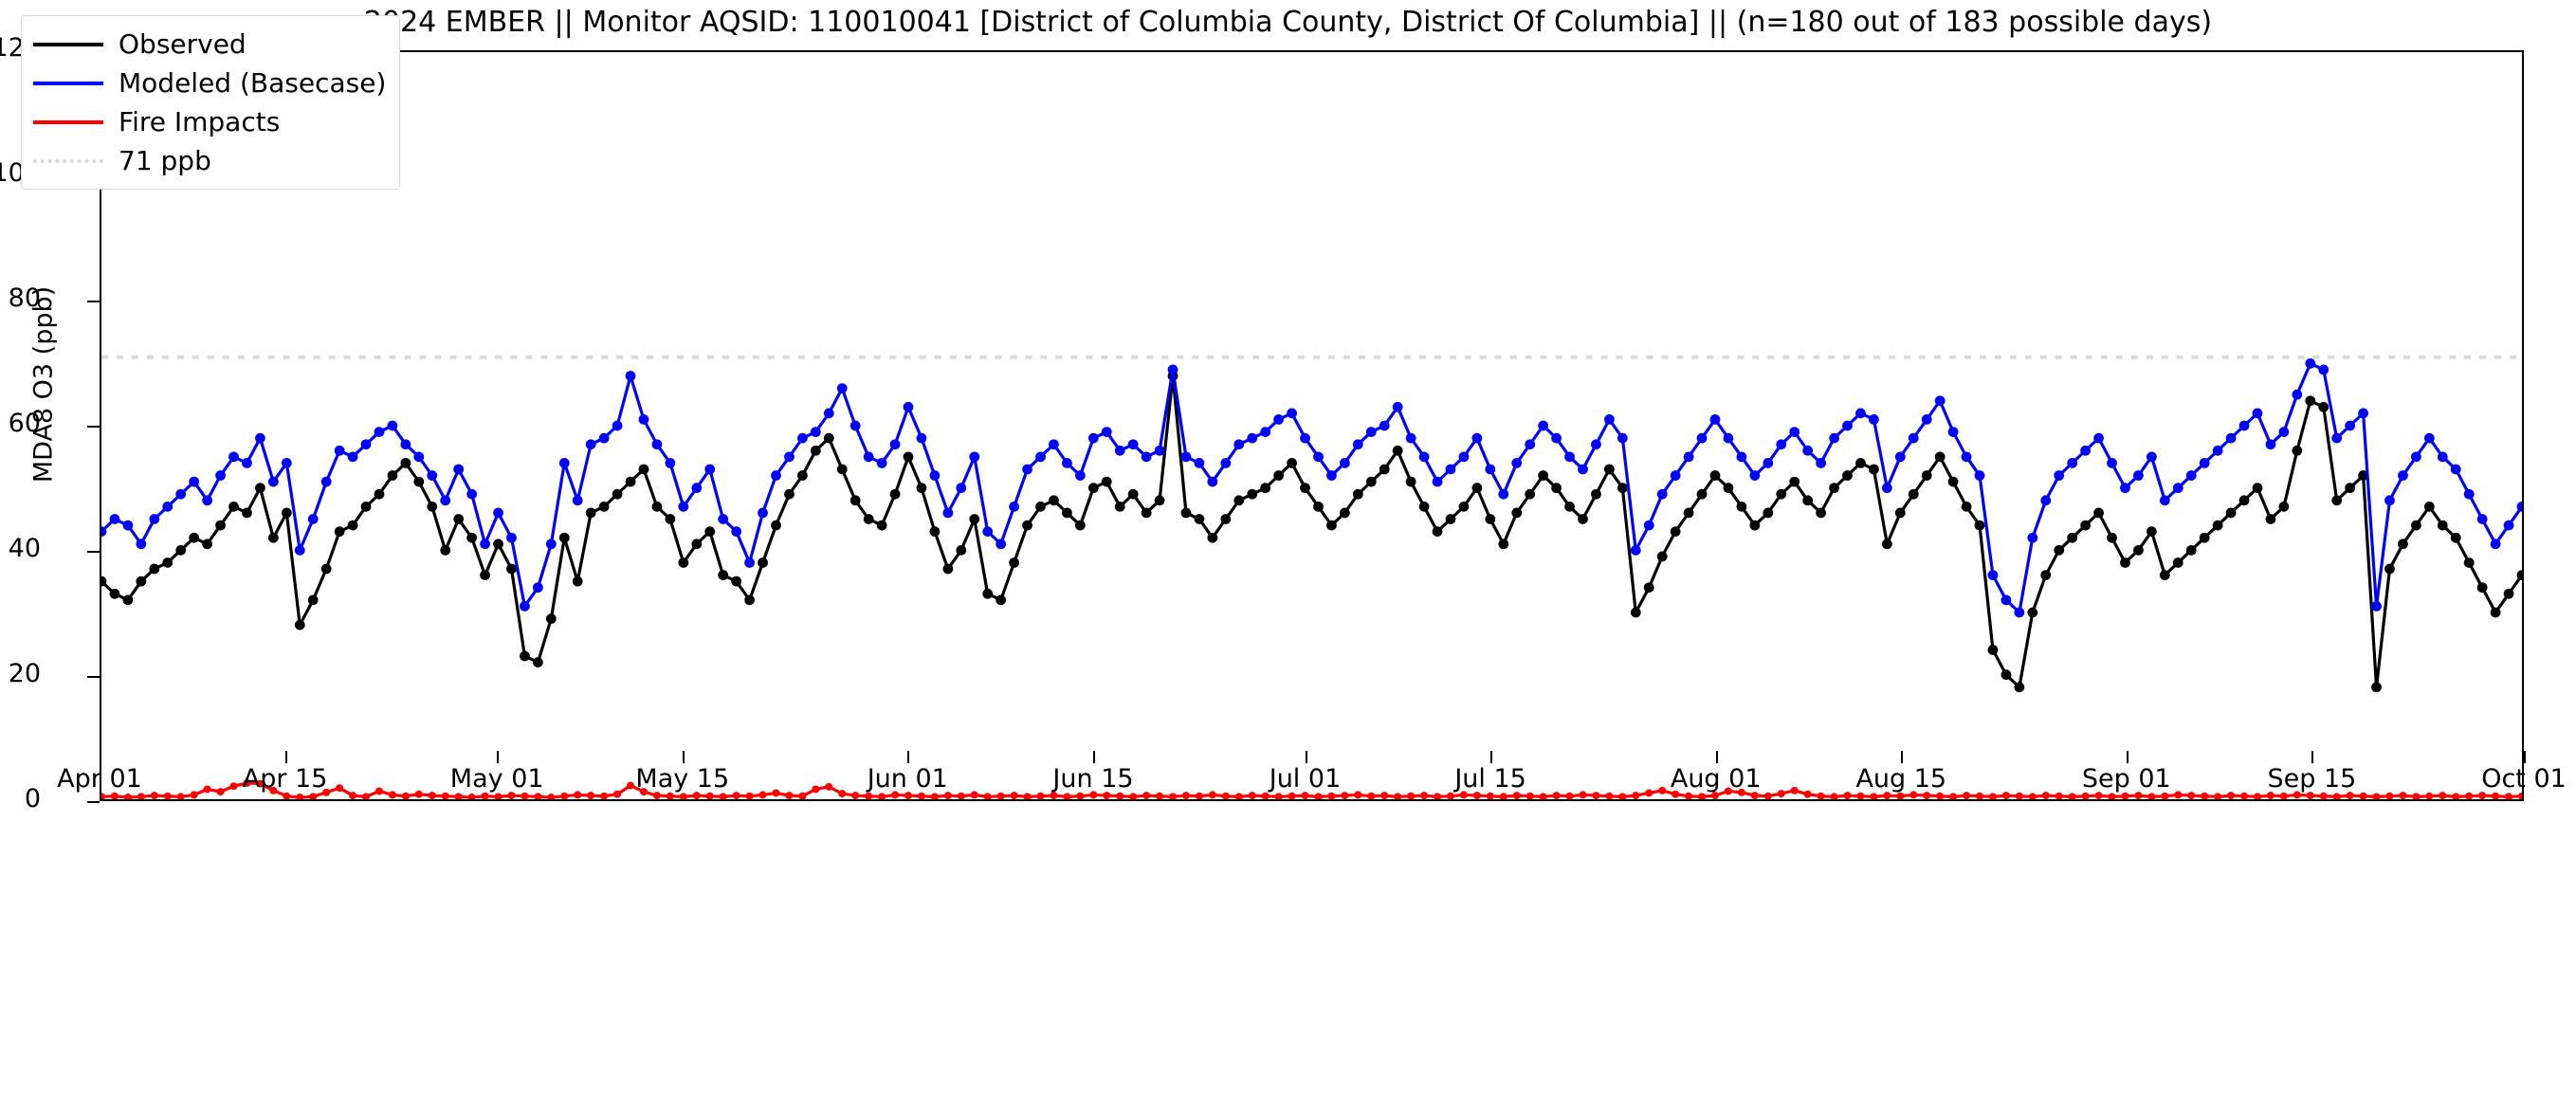 The width and height of the screenshot is (2576, 1096). What do you see at coordinates (496, 779) in the screenshot?
I see `x-tick-label: May 01` at bounding box center [496, 779].